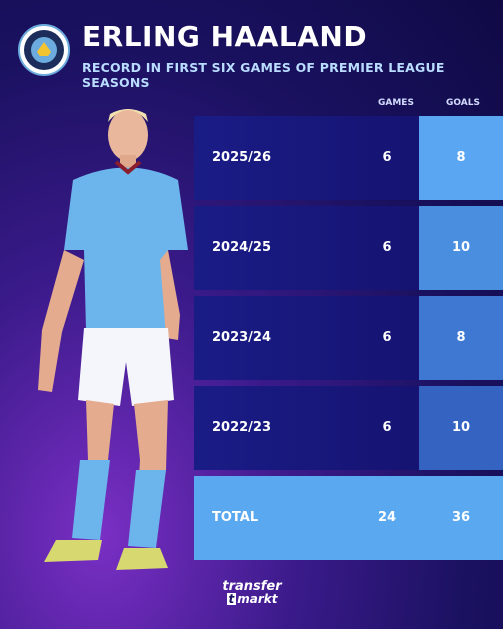  What do you see at coordinates (231, 599) in the screenshot?
I see `logo-mark-icon: t` at bounding box center [231, 599].